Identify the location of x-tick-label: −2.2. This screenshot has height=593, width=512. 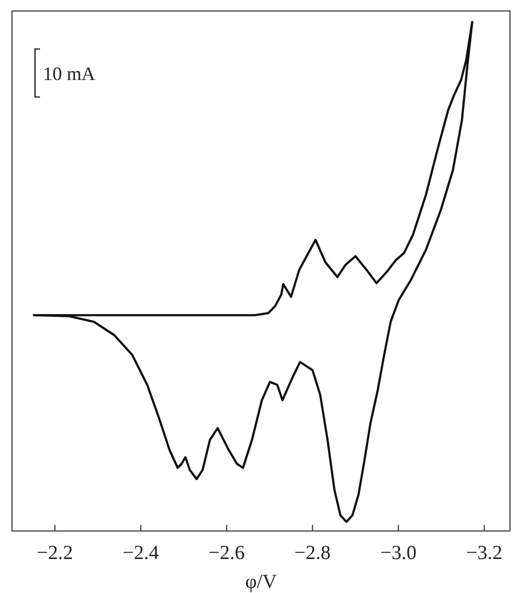
(55, 553).